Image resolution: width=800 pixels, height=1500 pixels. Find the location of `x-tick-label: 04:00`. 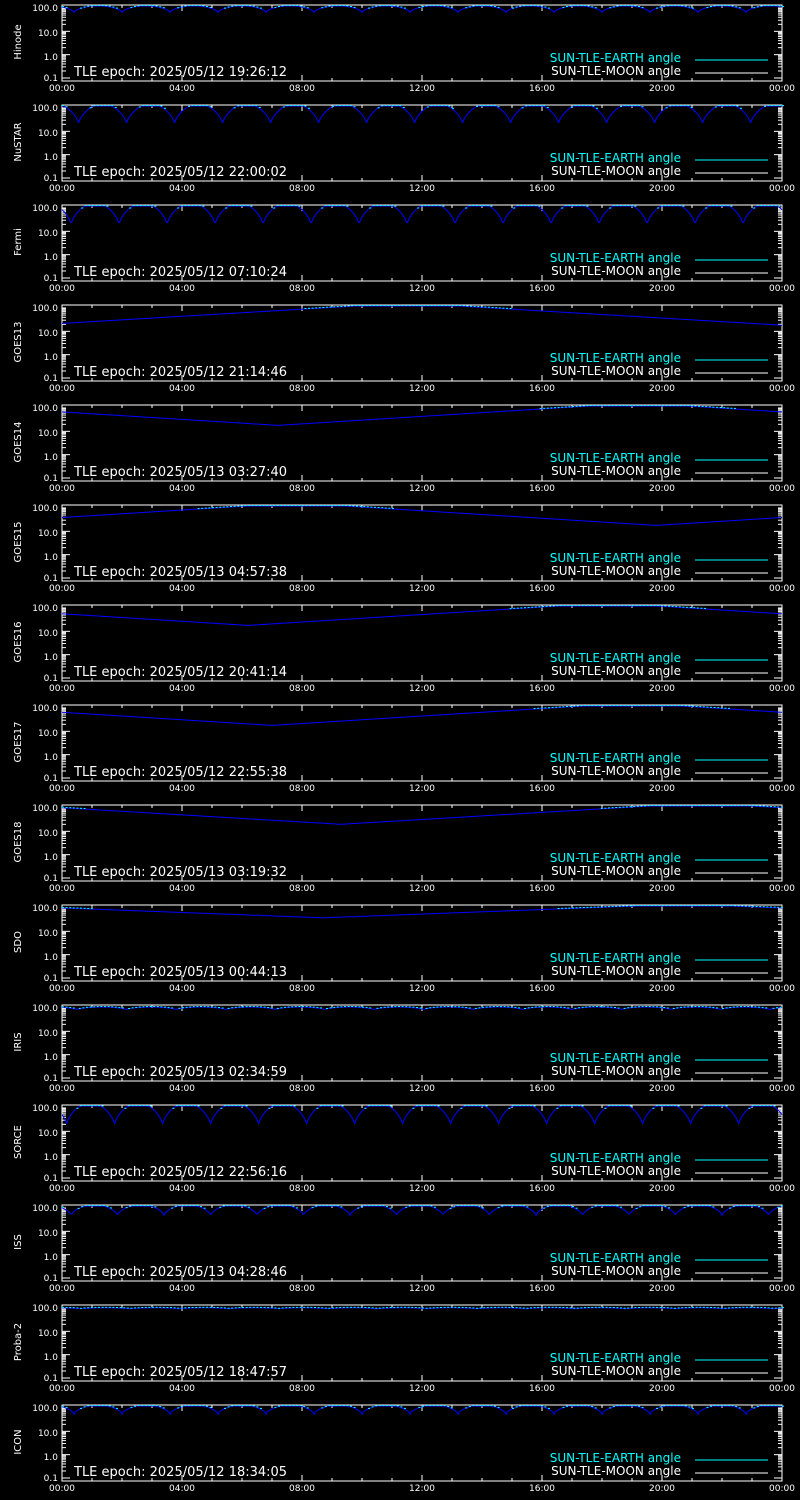

x-tick-label: 04:00 is located at coordinates (182, 189).